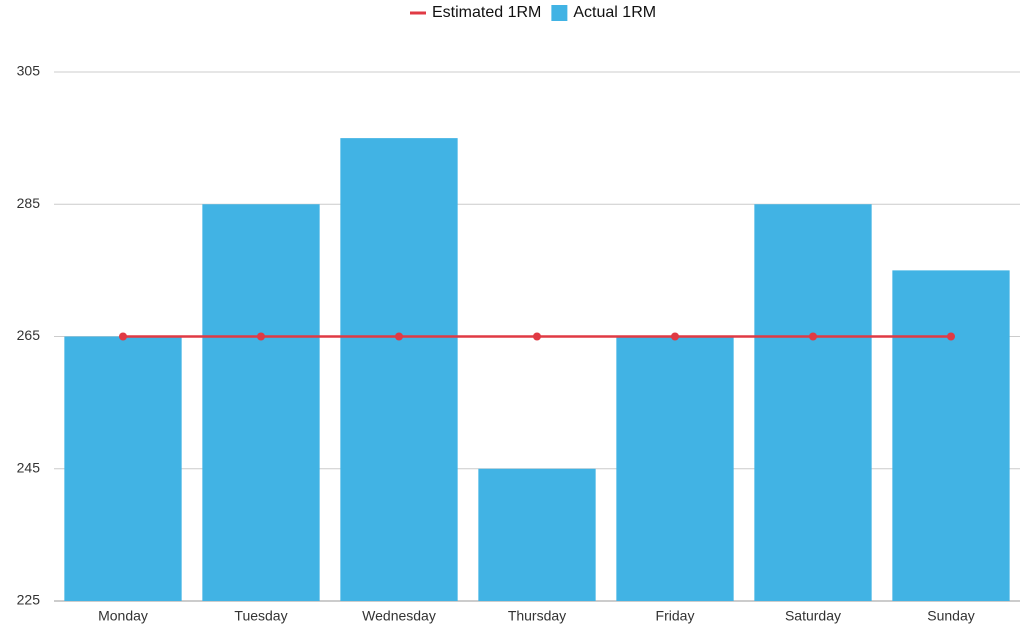 Image resolution: width=1024 pixels, height=634 pixels. I want to click on legend-label: Estimated 1RM, so click(486, 12).